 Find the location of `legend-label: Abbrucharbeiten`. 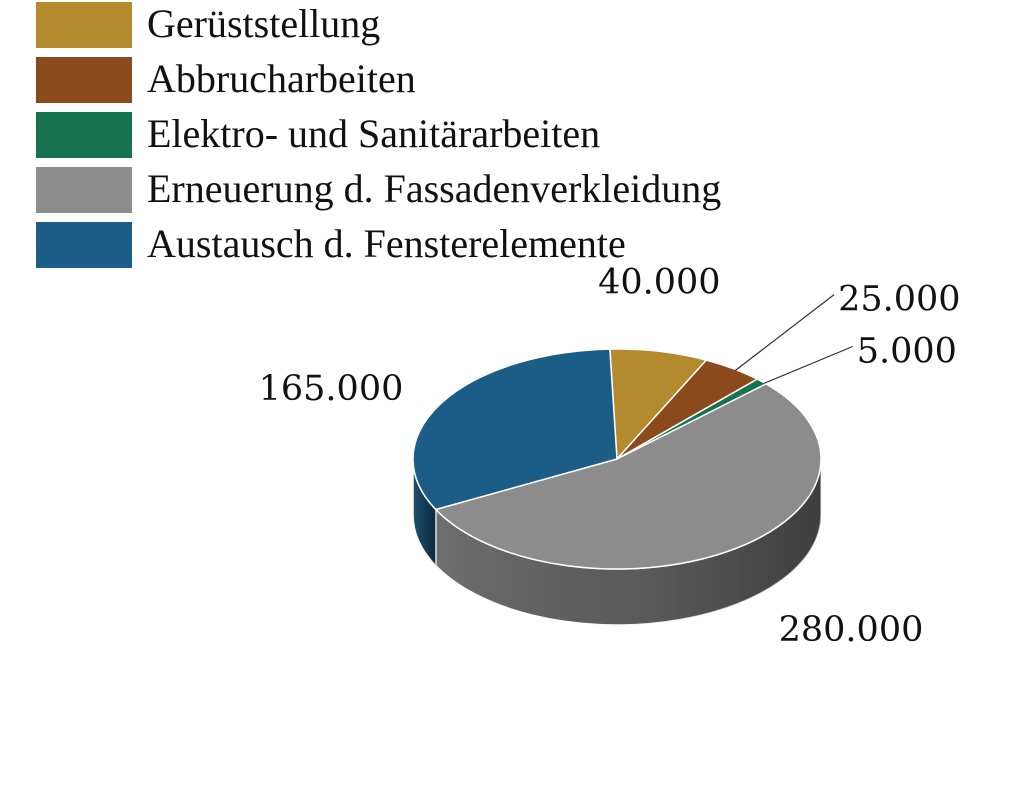

legend-label: Abbrucharbeiten is located at coordinates (281, 78).